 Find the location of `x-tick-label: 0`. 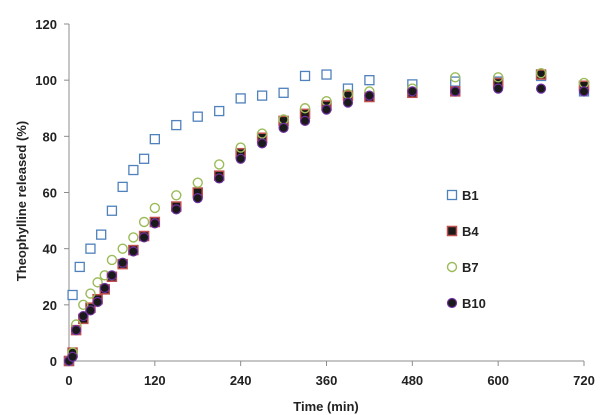

x-tick-label: 0 is located at coordinates (68, 380).